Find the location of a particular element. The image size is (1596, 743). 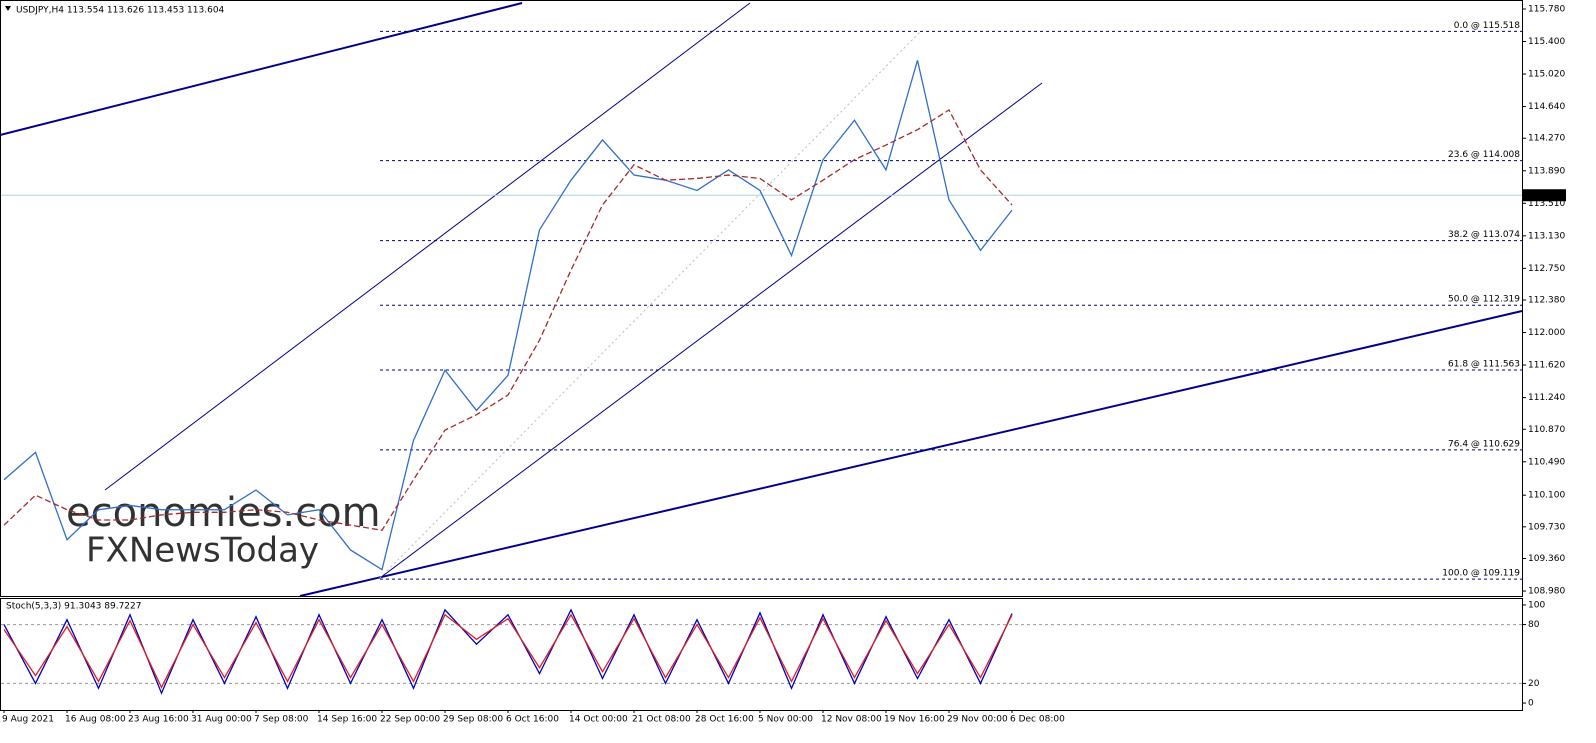

y-tick-label: 113.510 is located at coordinates (1546, 204).